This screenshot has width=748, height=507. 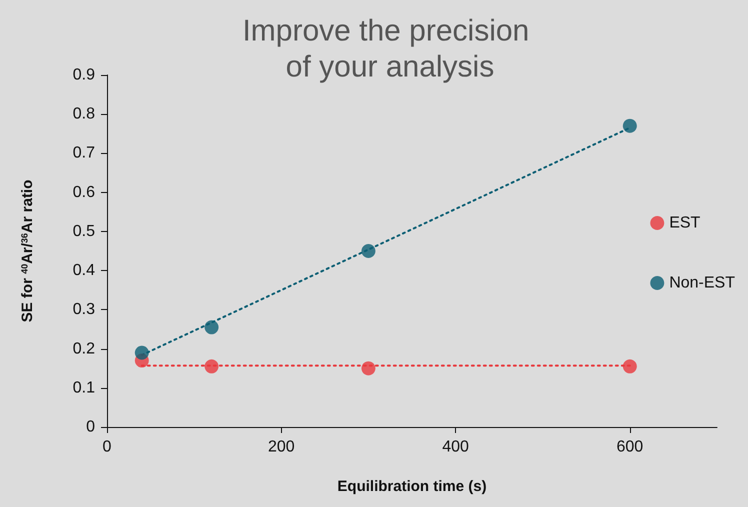 I want to click on y-tick-label: 0, so click(x=91, y=427).